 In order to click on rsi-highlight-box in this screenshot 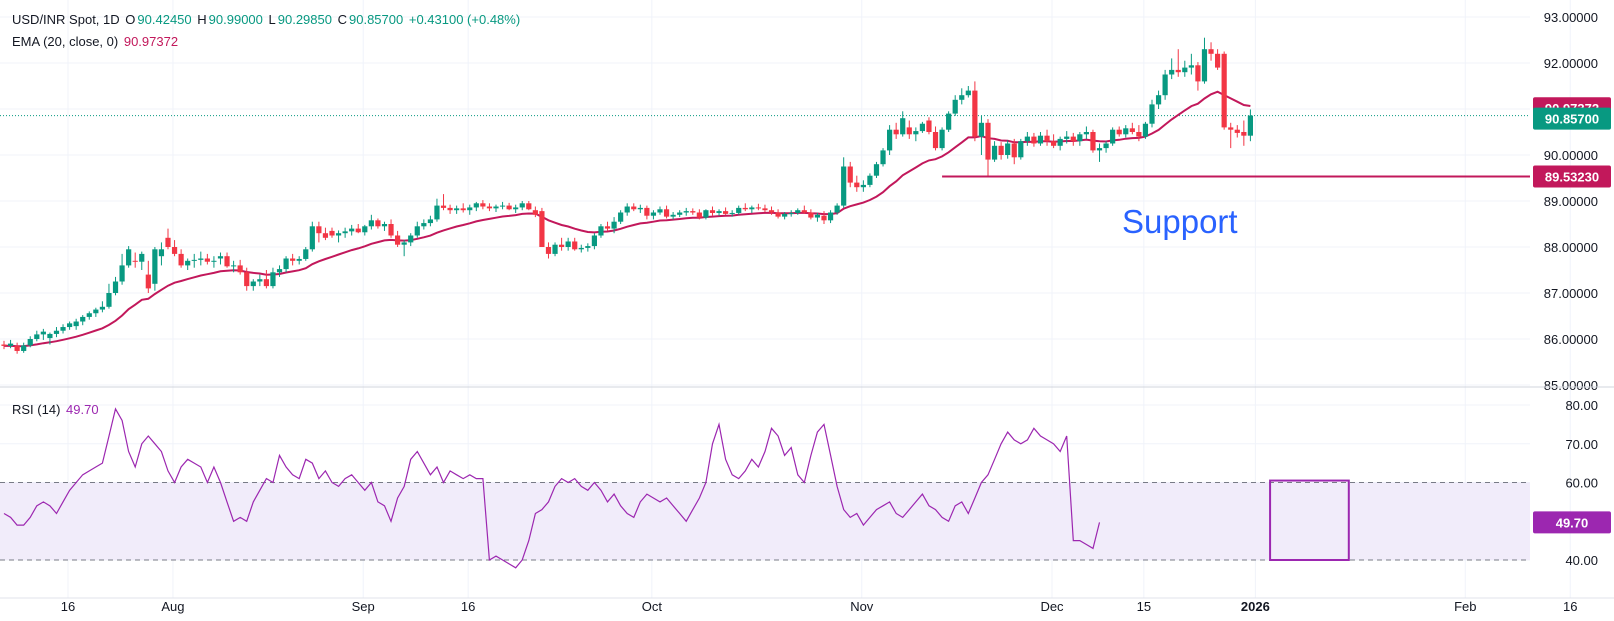, I will do `click(1309, 520)`.